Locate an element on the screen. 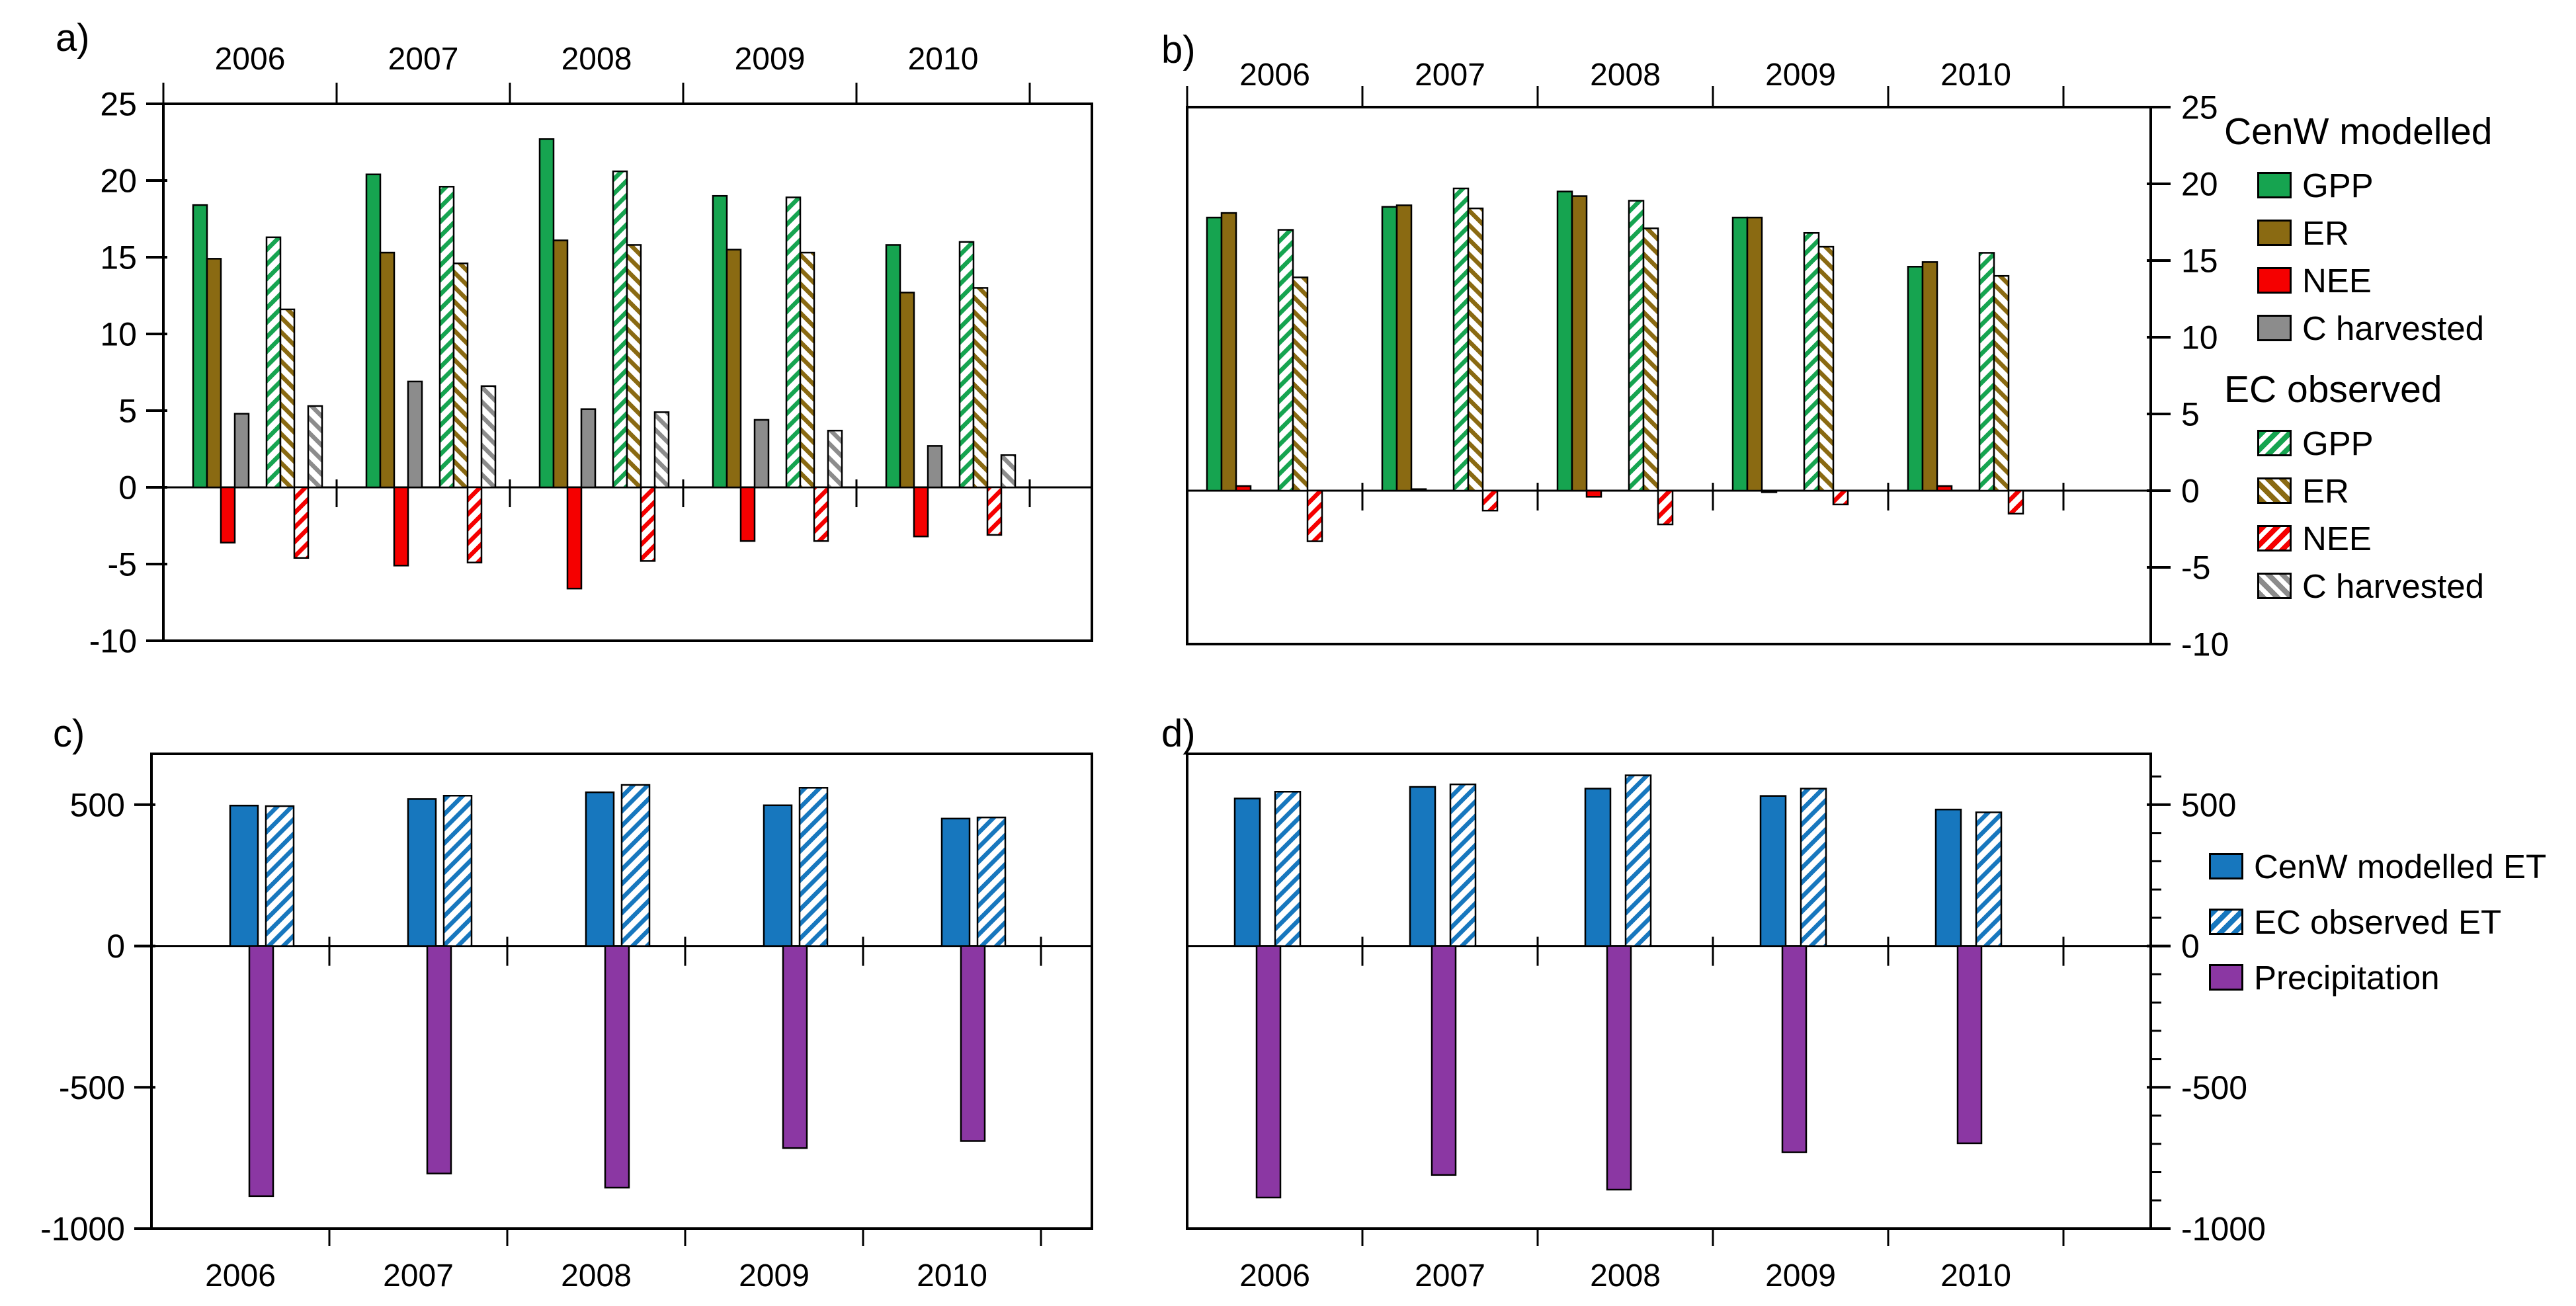 This screenshot has width=2576, height=1306. et-hatched-swatch-icon is located at coordinates (2226, 922).